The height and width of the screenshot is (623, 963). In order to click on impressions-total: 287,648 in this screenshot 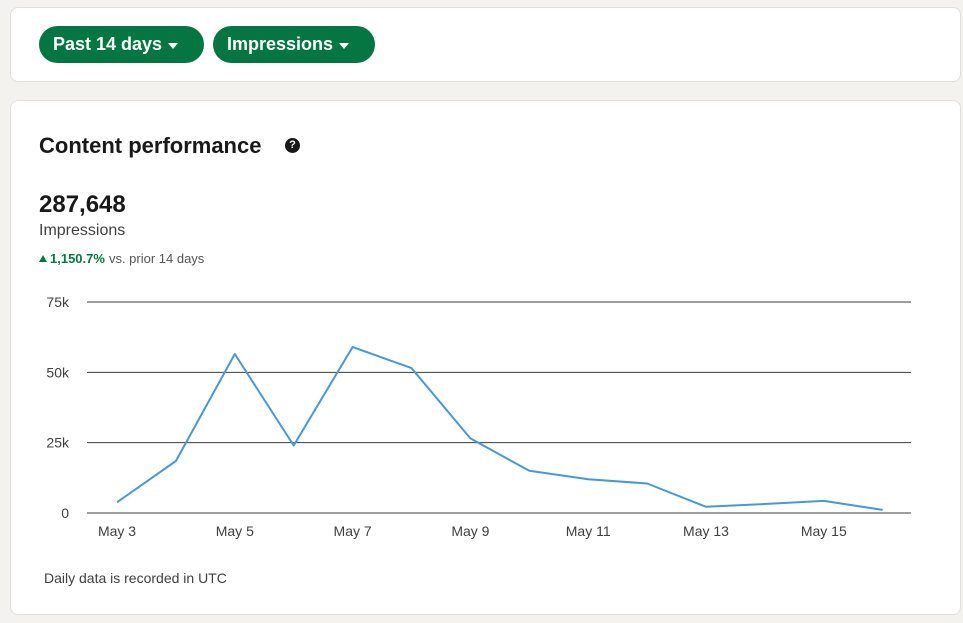, I will do `click(82, 204)`.